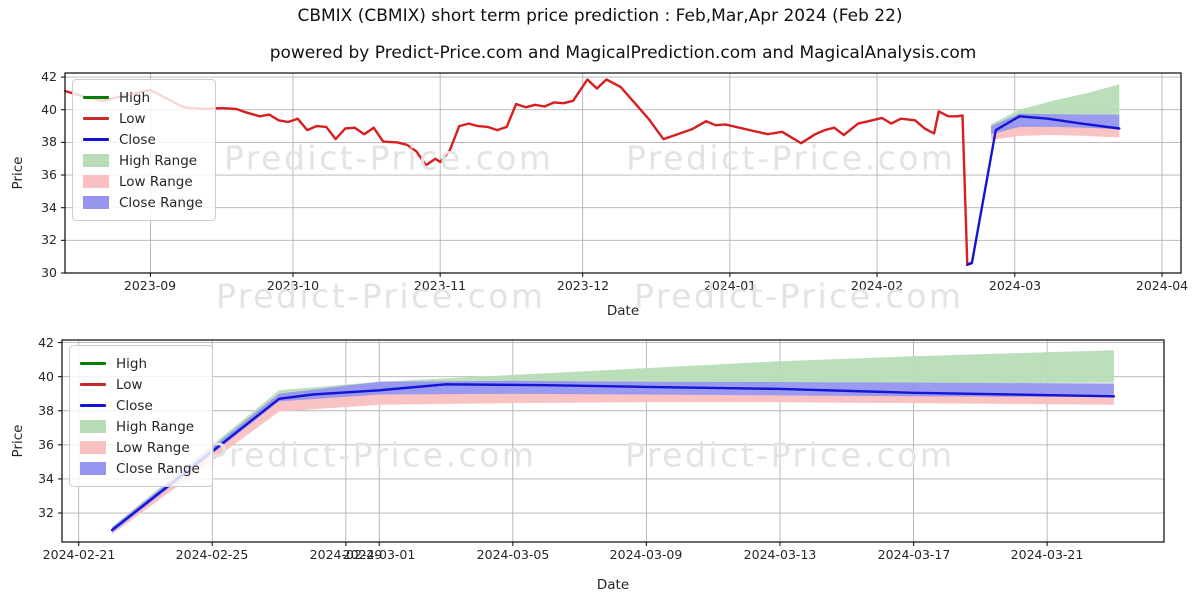  What do you see at coordinates (46, 410) in the screenshot?
I see `bottom-y-tick-label: 38` at bounding box center [46, 410].